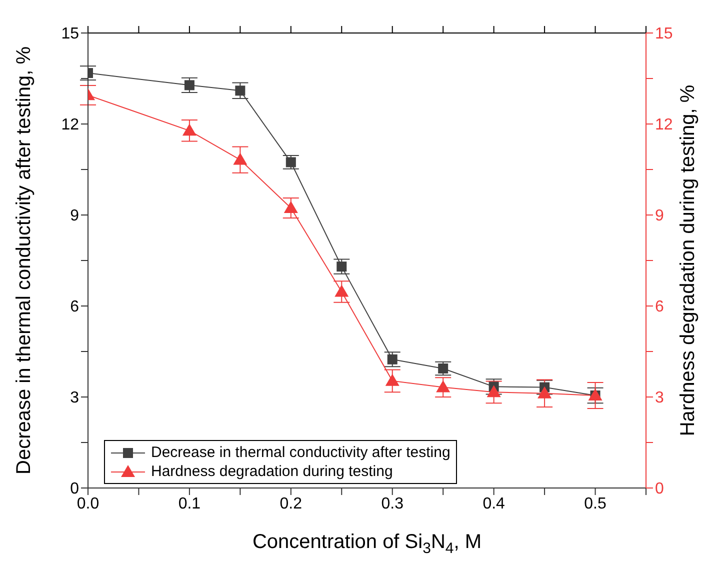 The height and width of the screenshot is (570, 724). I want to click on legend-label: Decrease in thermal conductivity after testing, so click(300, 452).